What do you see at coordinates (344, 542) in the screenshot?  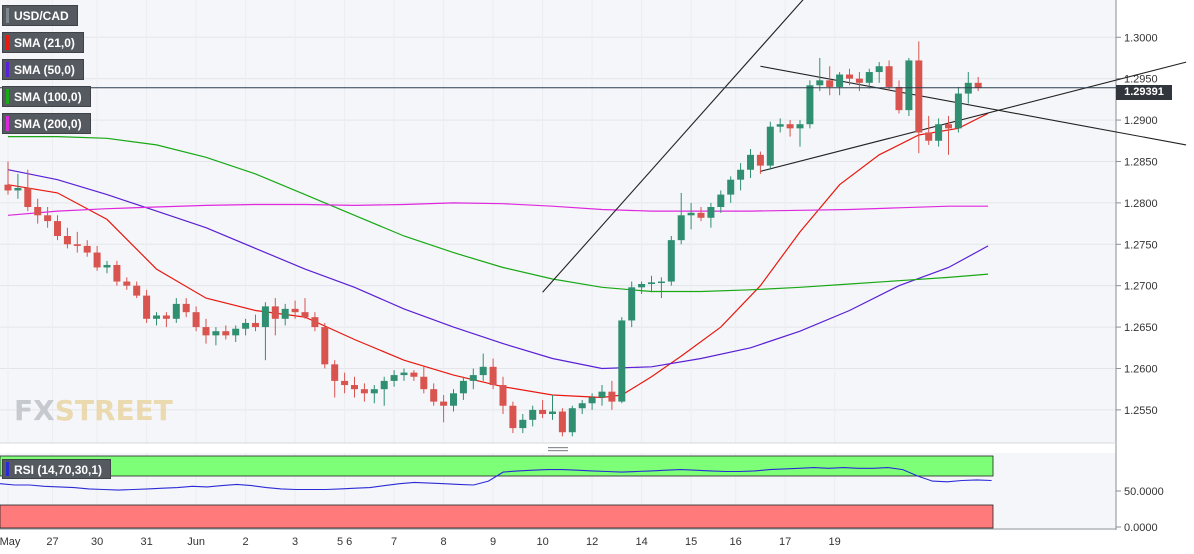 I see `time-axis-label: 5 6` at bounding box center [344, 542].